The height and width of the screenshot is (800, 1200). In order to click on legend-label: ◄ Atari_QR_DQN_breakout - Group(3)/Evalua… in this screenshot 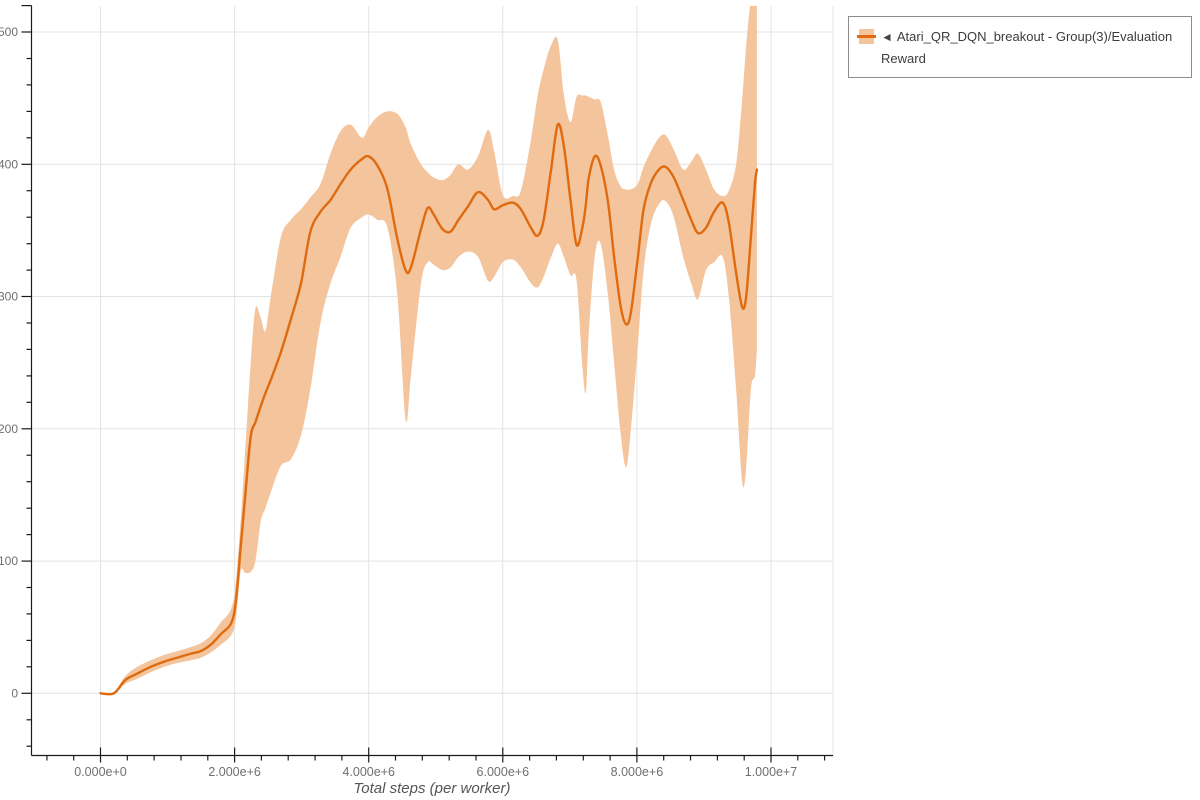, I will do `click(1031, 47)`.